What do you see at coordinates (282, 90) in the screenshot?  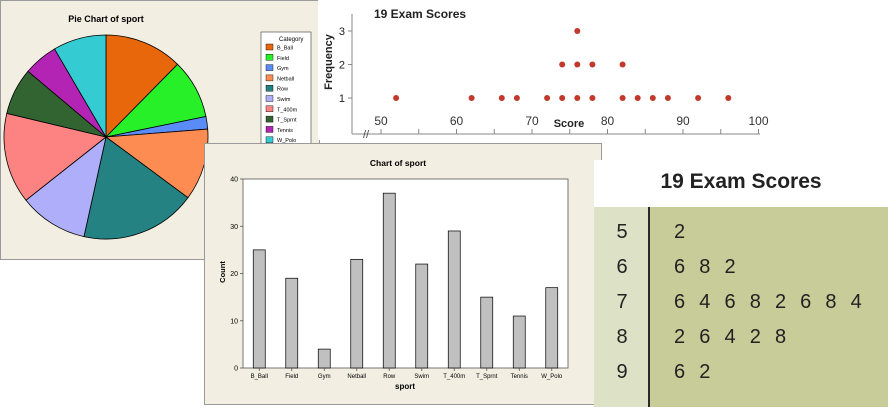 I see `legend-label: Row` at bounding box center [282, 90].